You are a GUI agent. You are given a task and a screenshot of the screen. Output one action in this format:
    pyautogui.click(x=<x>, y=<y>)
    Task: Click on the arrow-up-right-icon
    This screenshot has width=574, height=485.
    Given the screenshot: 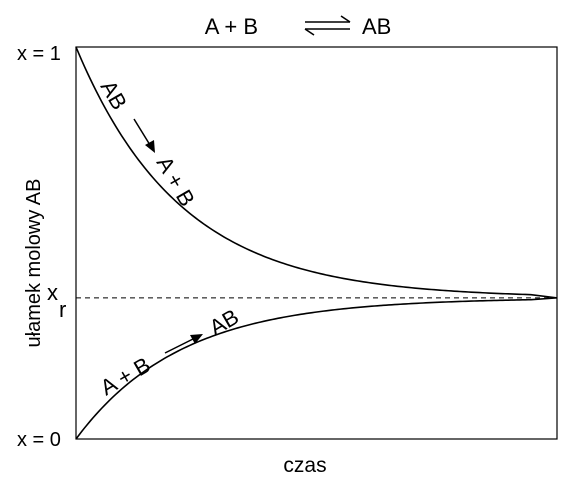 What is the action you would take?
    pyautogui.click(x=183, y=344)
    